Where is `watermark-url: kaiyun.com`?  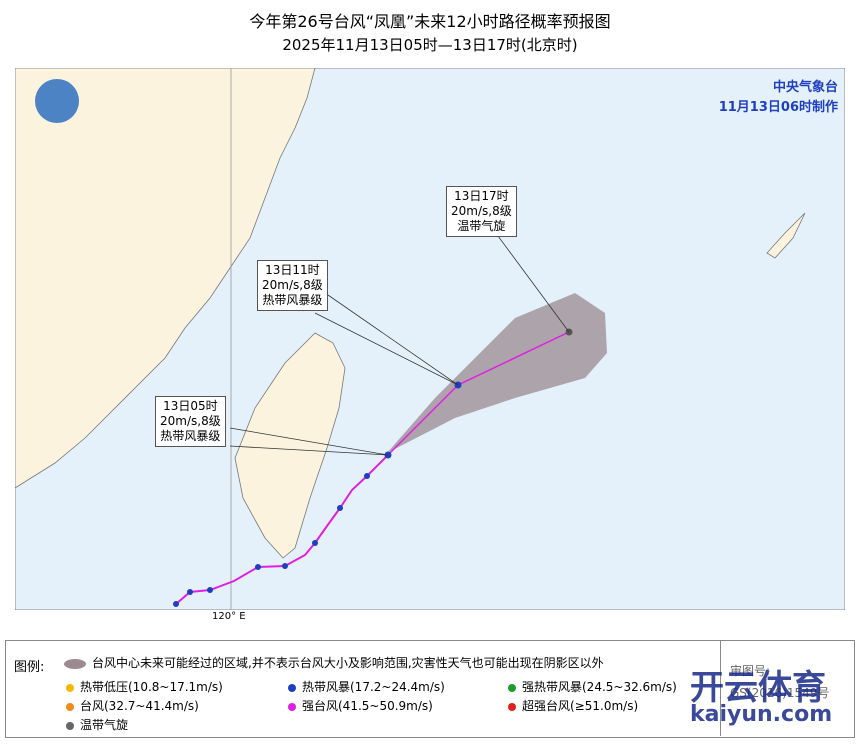 watermark-url: kaiyun.com is located at coordinates (761, 714).